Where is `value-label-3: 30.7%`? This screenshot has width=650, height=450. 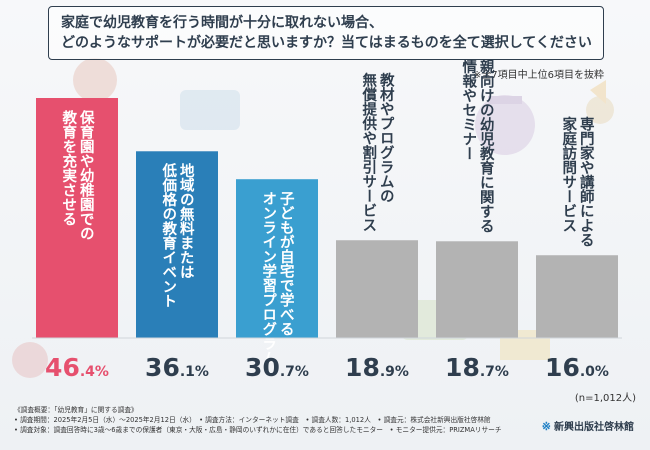 value-label-3: 30.7% is located at coordinates (277, 367).